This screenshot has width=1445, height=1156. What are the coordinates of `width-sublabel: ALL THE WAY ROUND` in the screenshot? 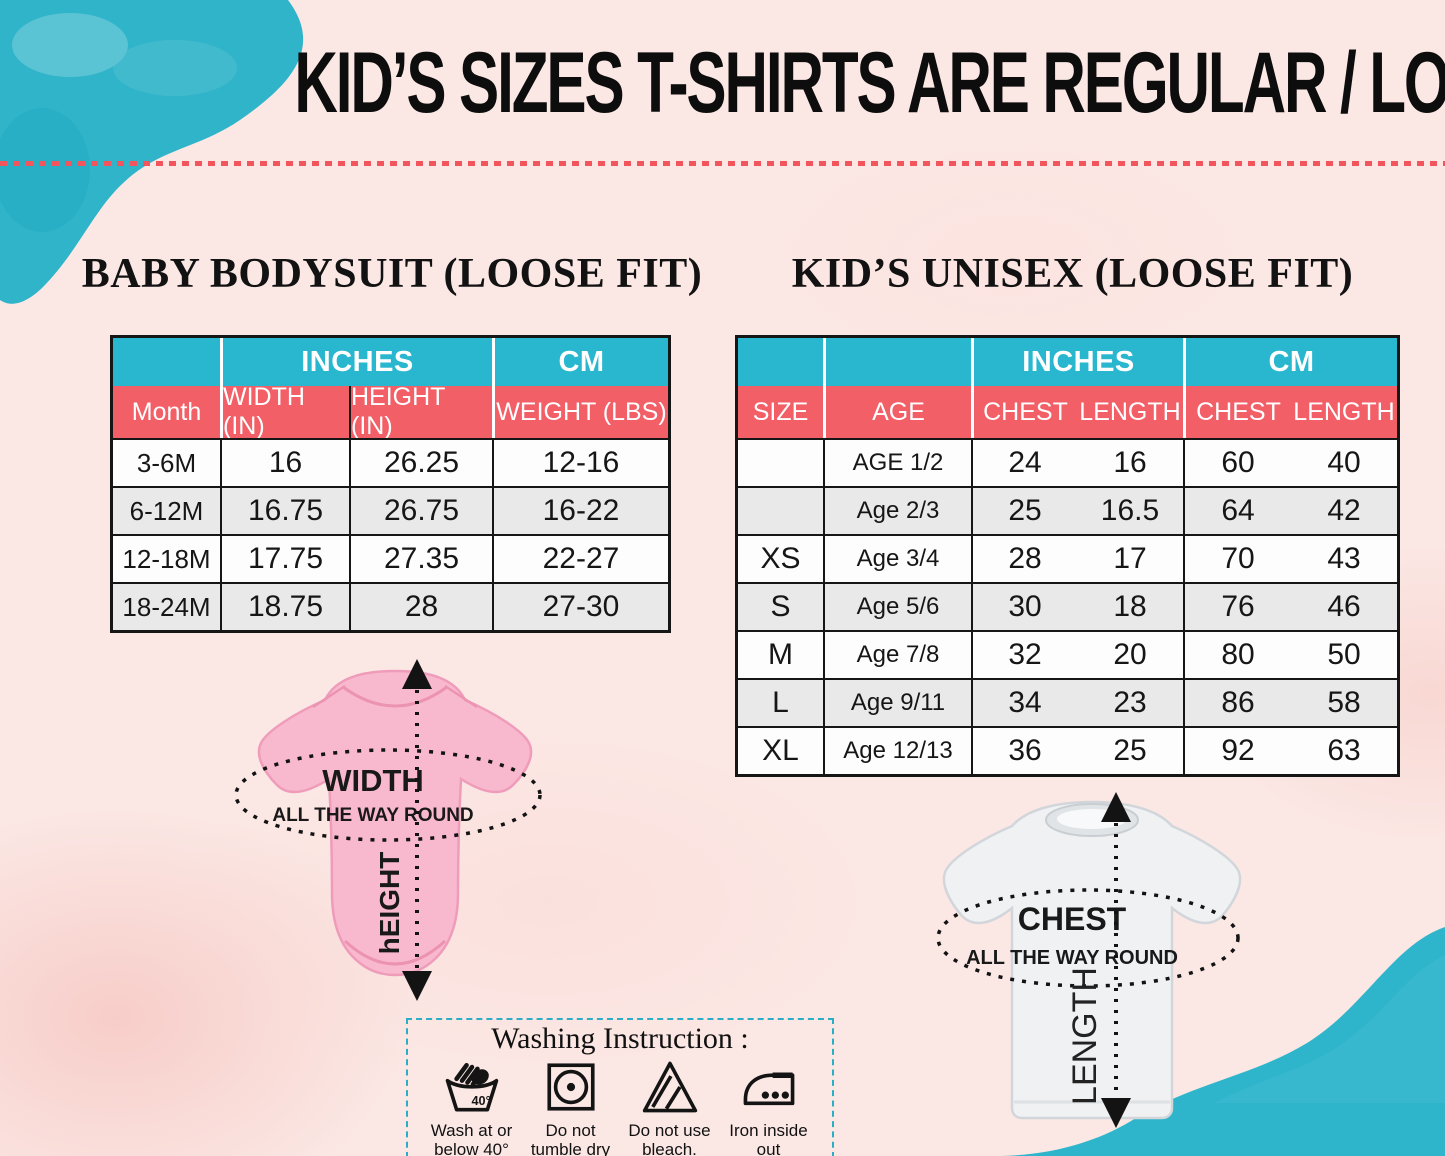 It's located at (372, 815).